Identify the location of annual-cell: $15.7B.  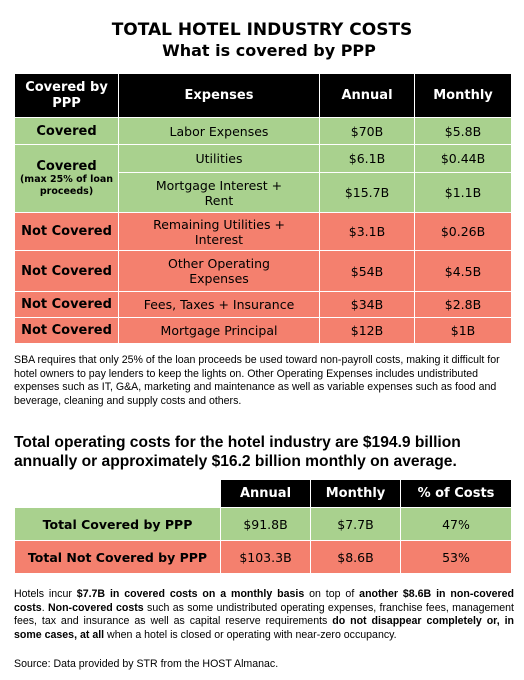
(367, 192).